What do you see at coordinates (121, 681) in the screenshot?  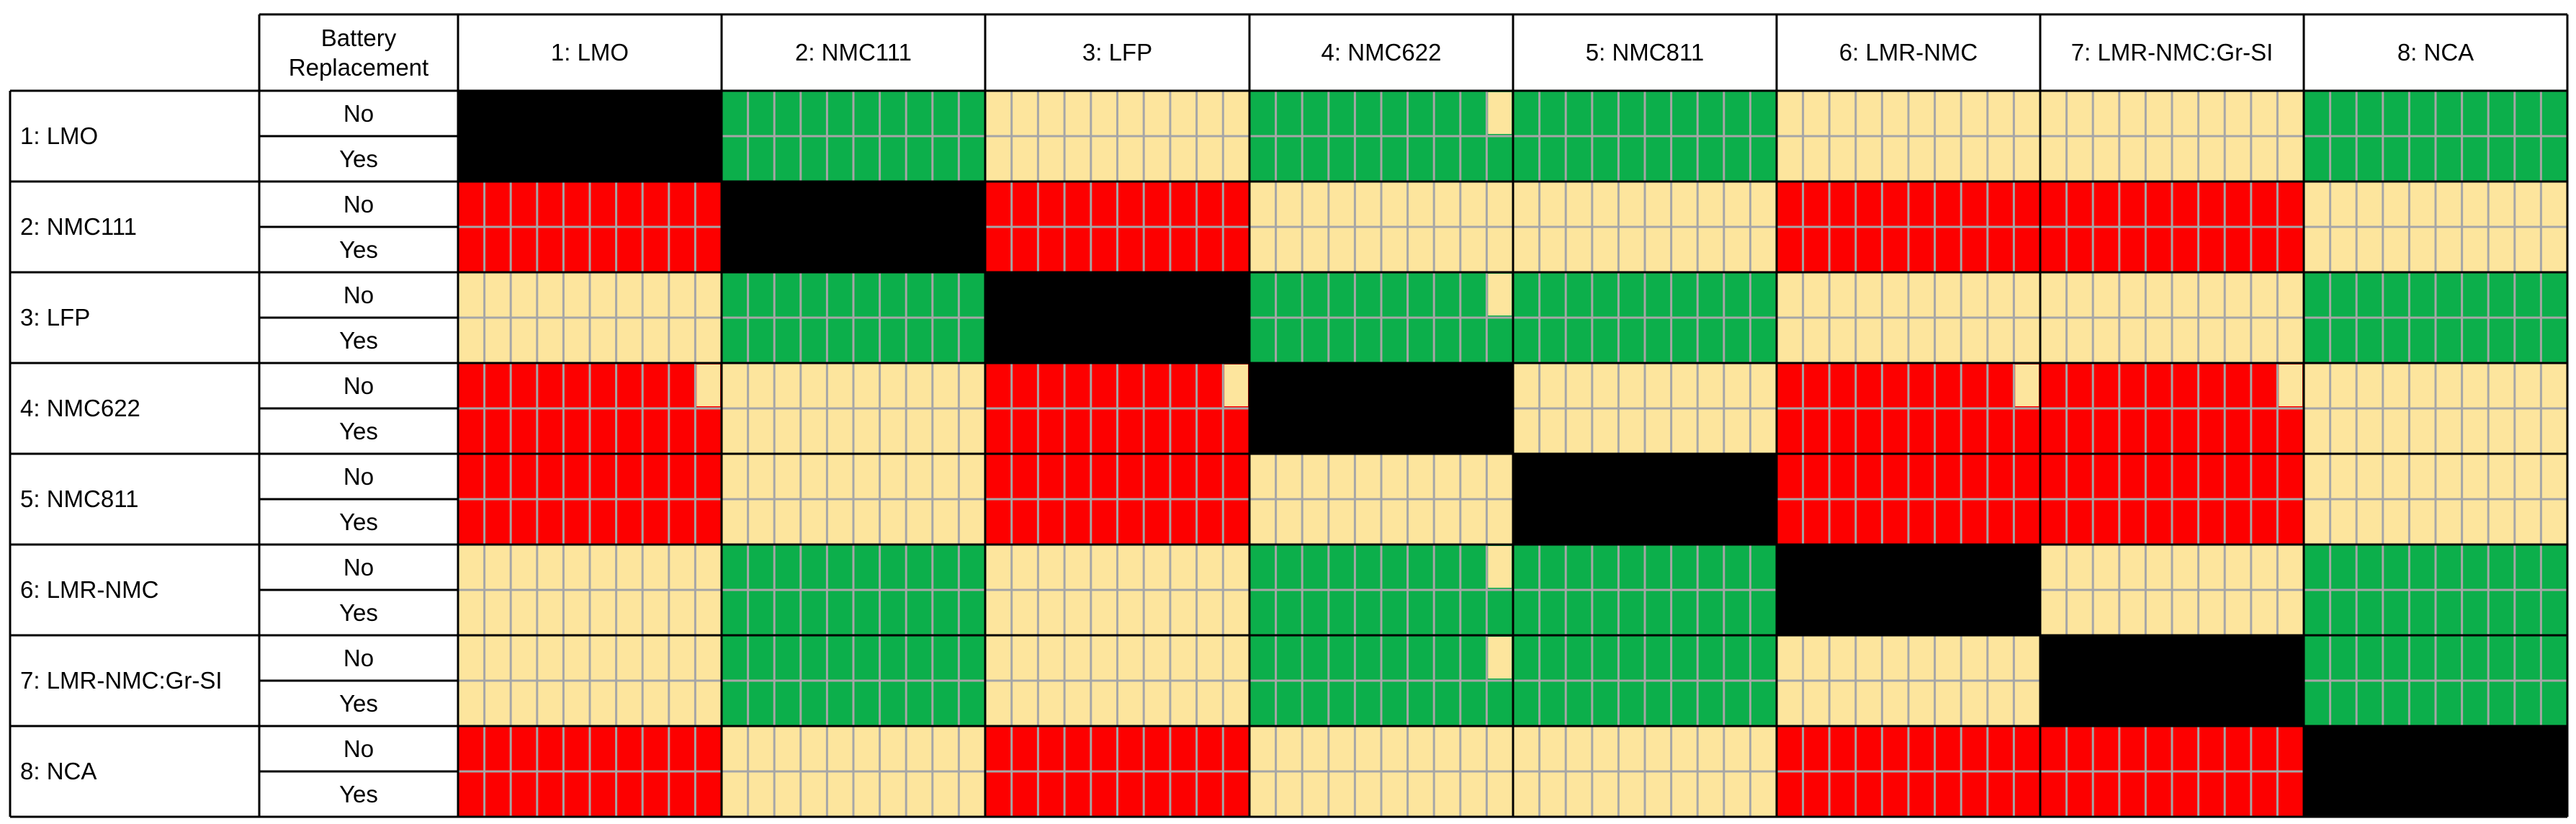 I see `row-label: 7: LMR-NMC:Gr-SI` at bounding box center [121, 681].